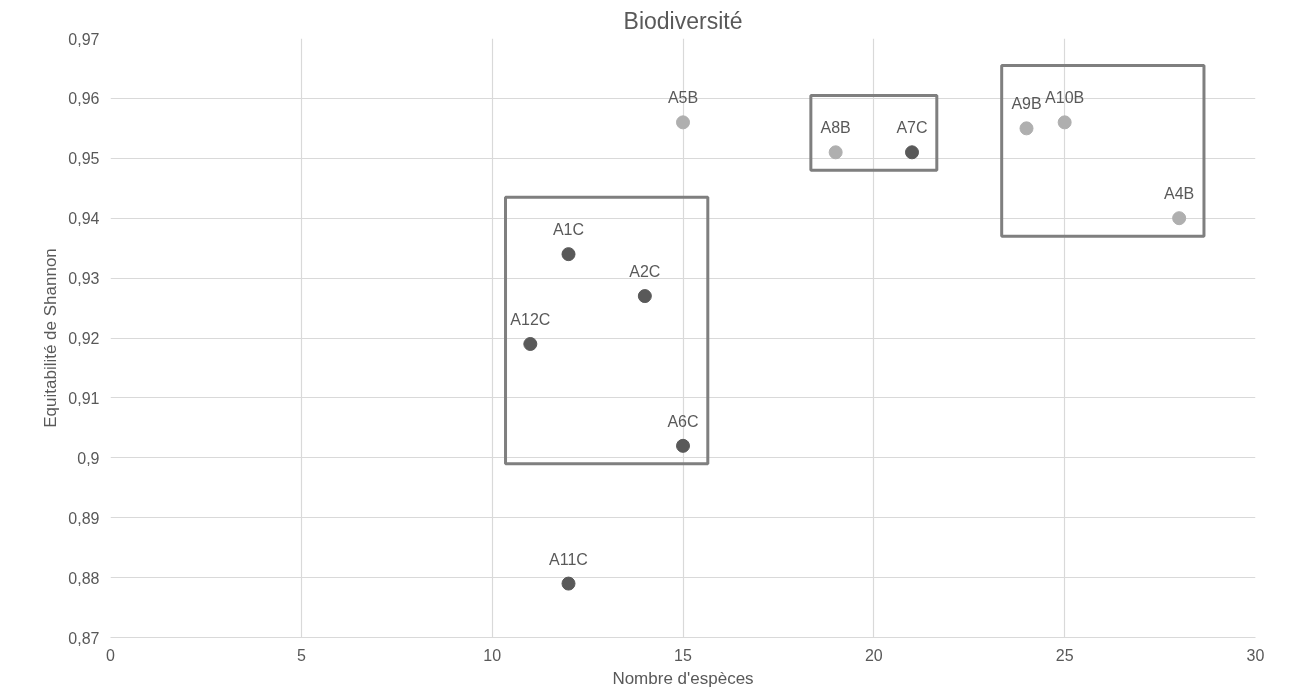 The height and width of the screenshot is (696, 1312). Describe the element at coordinates (84, 219) in the screenshot. I see `y-tick-label: 0,94` at that location.